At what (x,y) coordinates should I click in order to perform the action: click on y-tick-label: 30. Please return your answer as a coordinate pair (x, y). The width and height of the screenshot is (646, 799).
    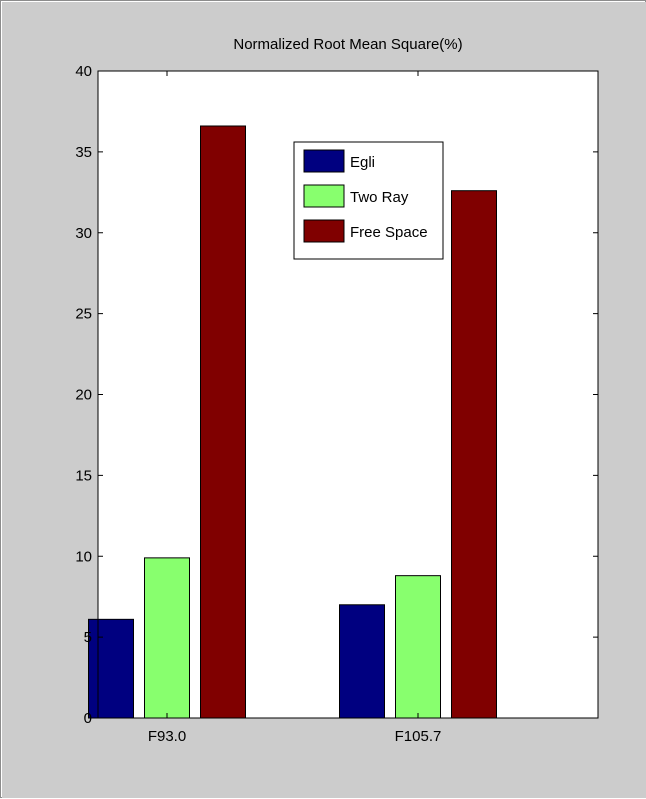
    Looking at the image, I should click on (83, 233).